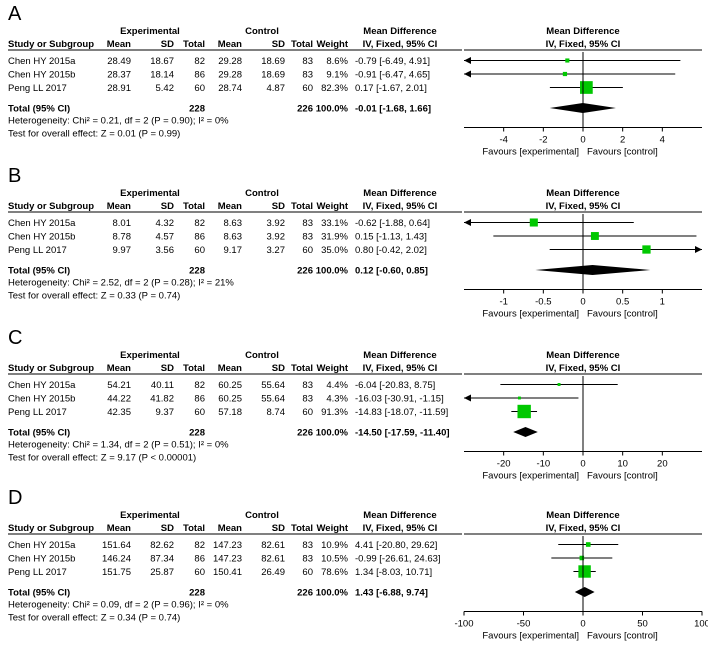 This screenshot has height=647, width=708. I want to click on x-tick-label: 1, so click(662, 302).